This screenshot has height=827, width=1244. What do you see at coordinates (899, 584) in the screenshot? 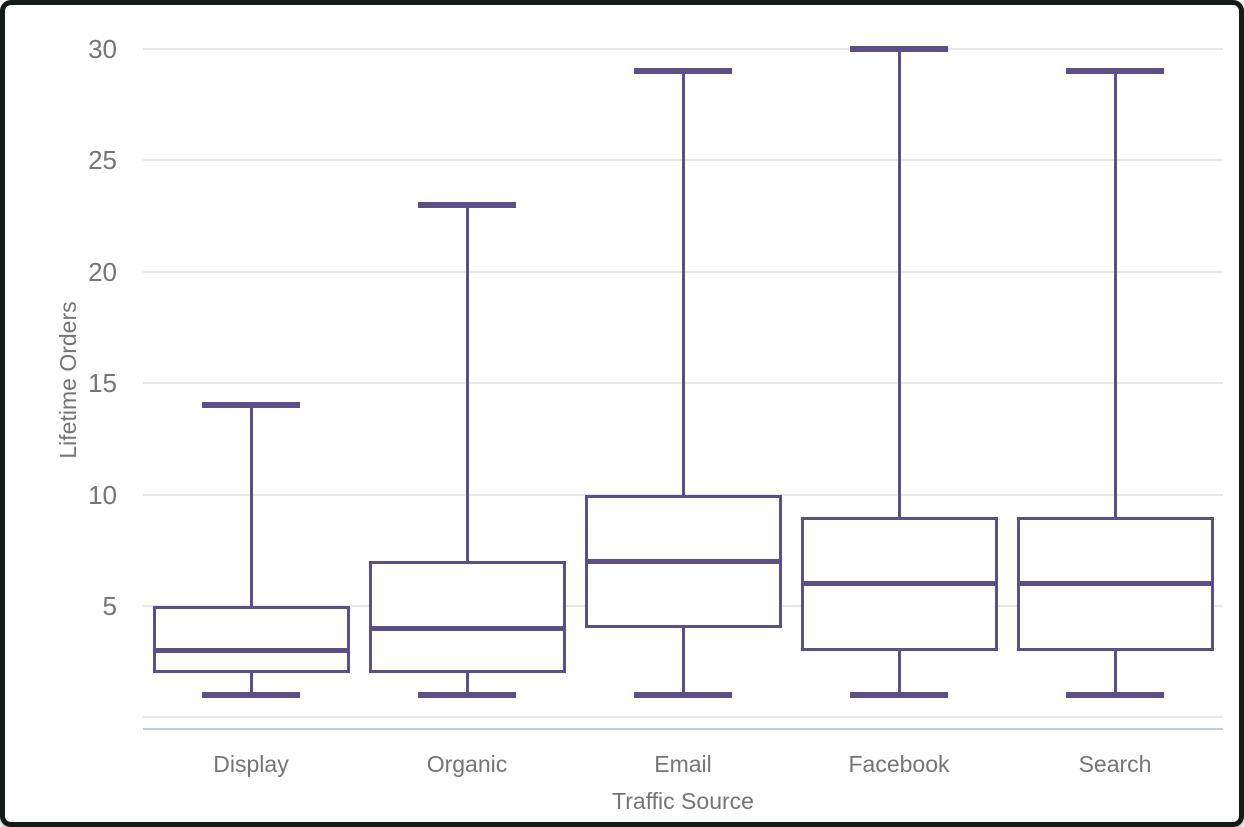
I see `median-facebook` at bounding box center [899, 584].